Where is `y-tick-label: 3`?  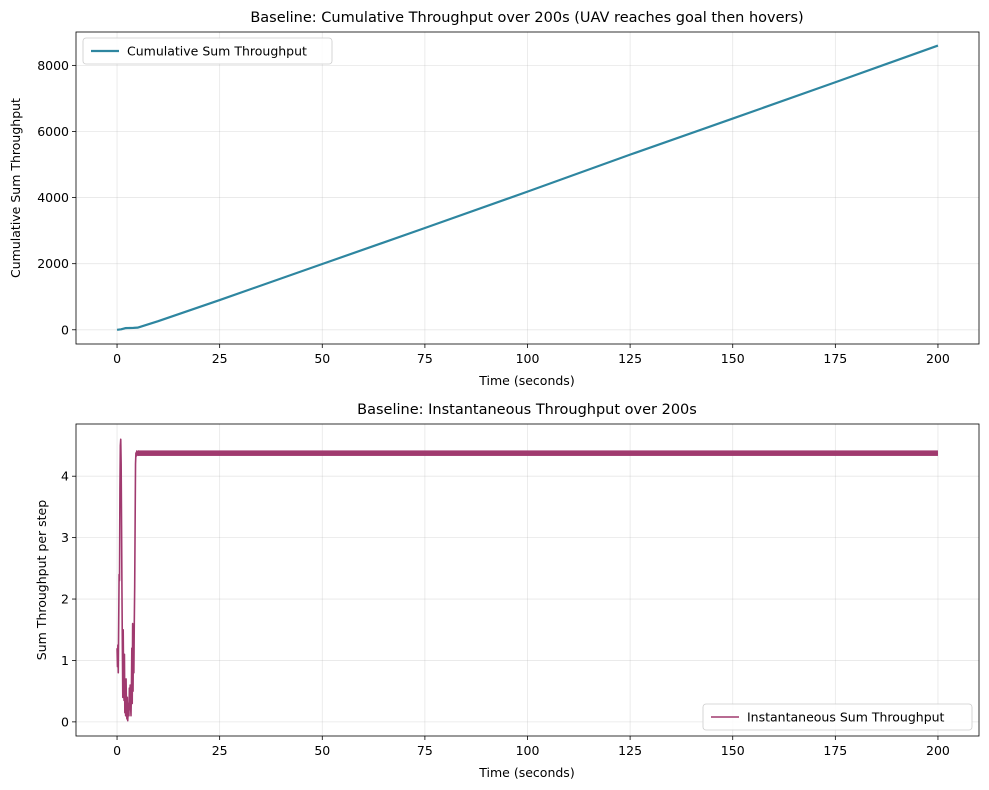
y-tick-label: 3 is located at coordinates (65, 537).